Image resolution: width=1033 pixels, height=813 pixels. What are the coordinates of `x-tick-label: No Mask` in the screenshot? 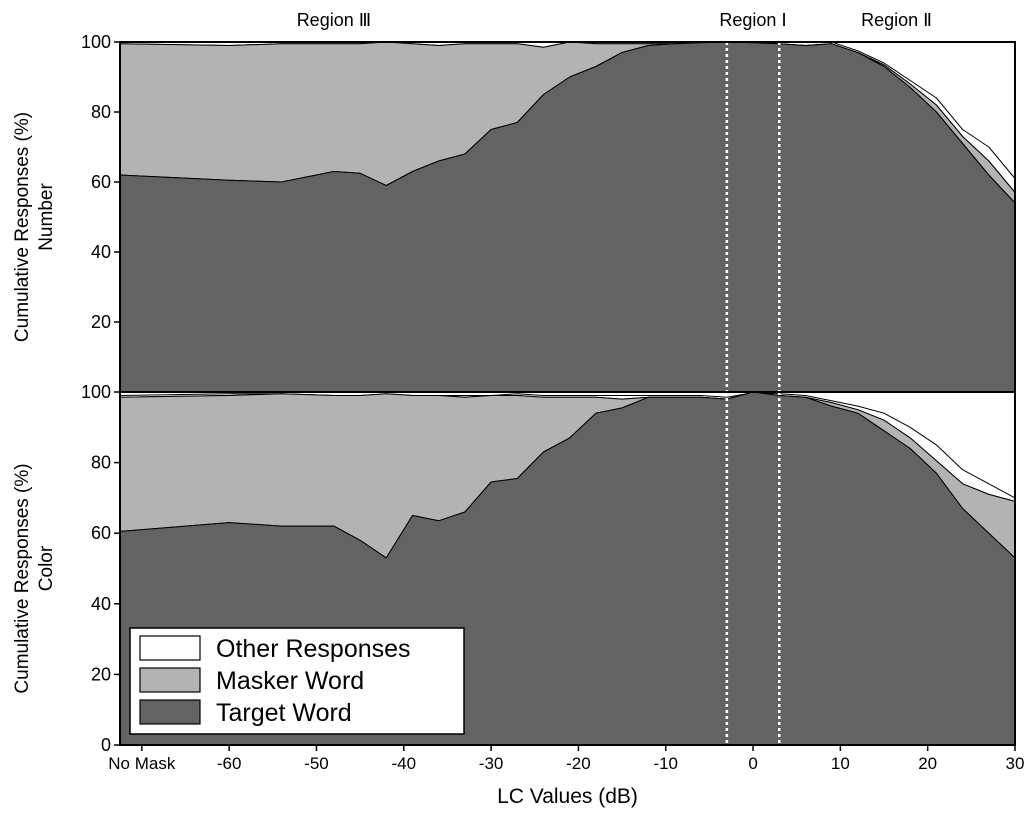 It's located at (142, 763).